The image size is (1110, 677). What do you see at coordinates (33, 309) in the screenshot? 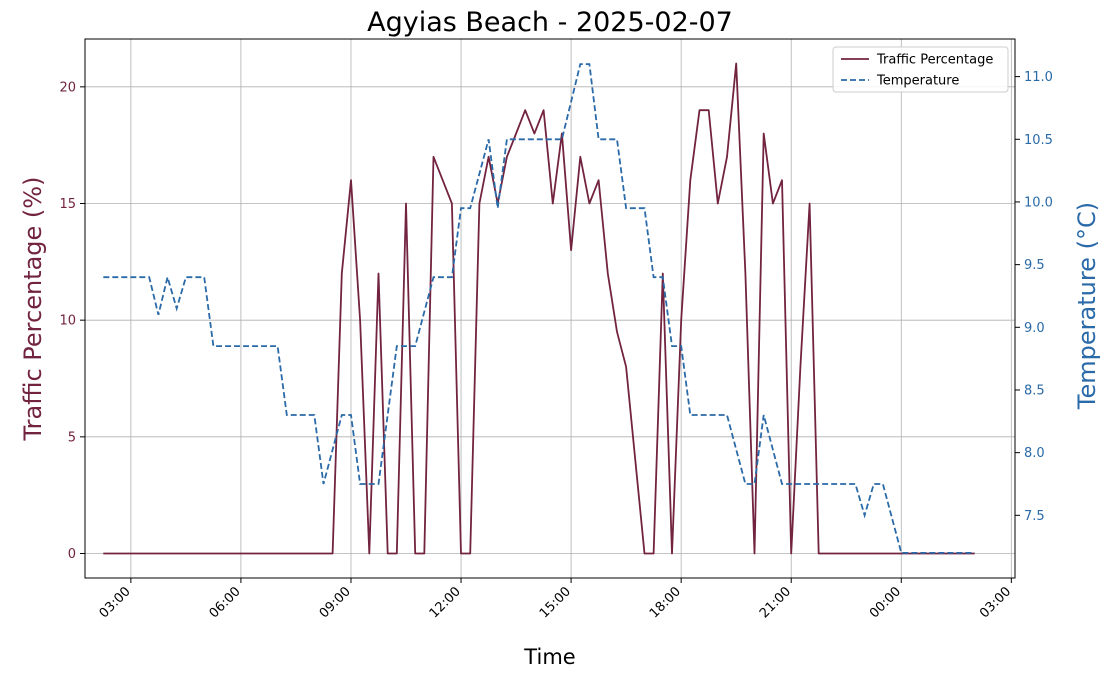
I see `y-left-axis-title: Traffic Percentage (%)` at bounding box center [33, 309].